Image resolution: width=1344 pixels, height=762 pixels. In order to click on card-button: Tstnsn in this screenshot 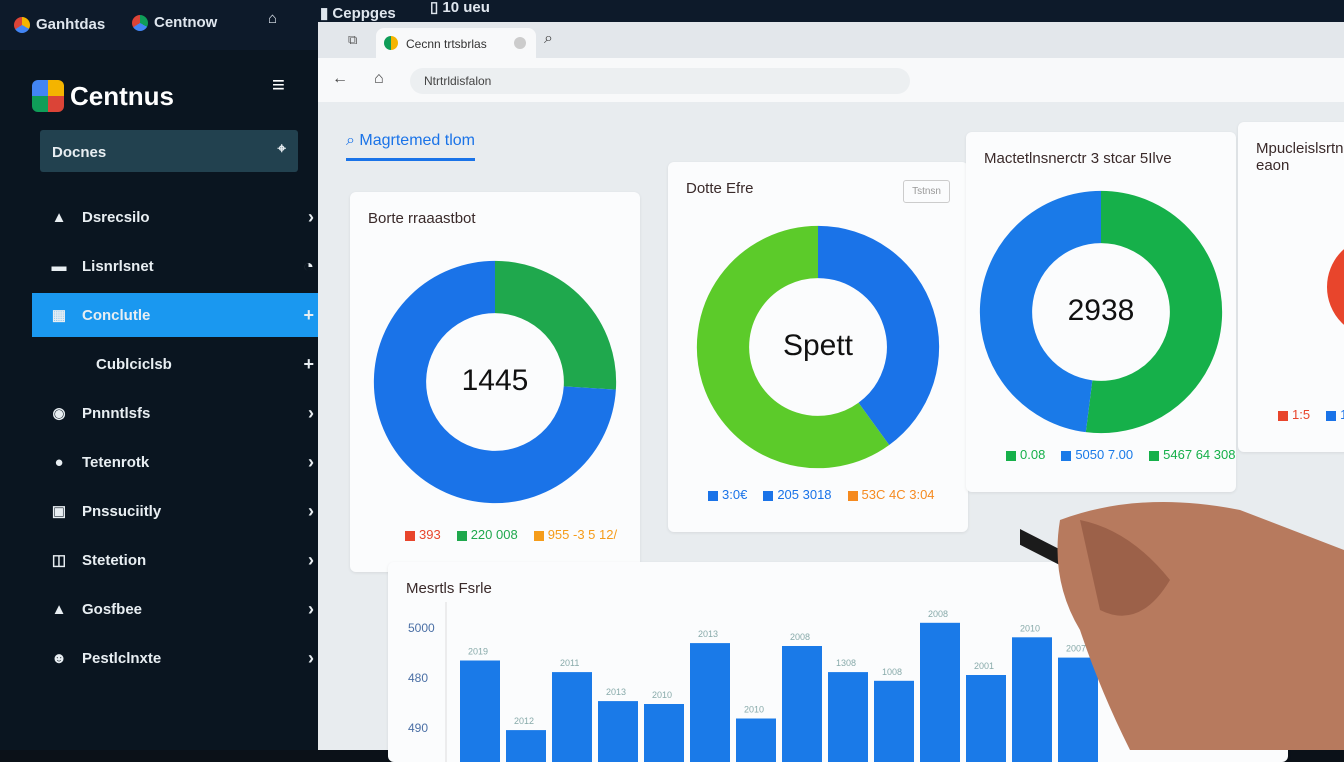, I will do `click(926, 191)`.